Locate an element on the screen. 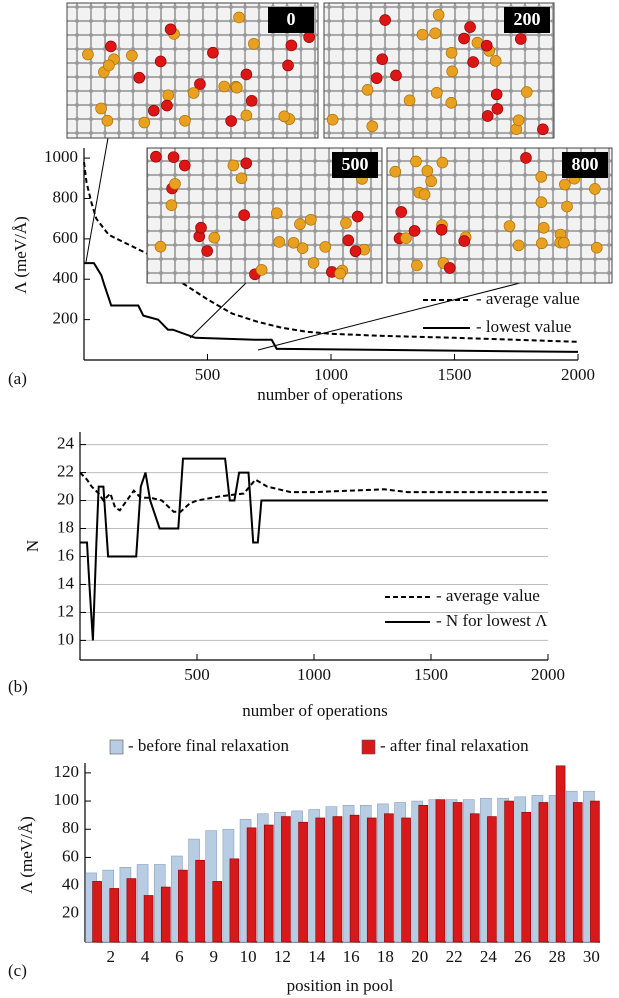 The height and width of the screenshot is (998, 619). y-tick-label: 120 is located at coordinates (67, 771).